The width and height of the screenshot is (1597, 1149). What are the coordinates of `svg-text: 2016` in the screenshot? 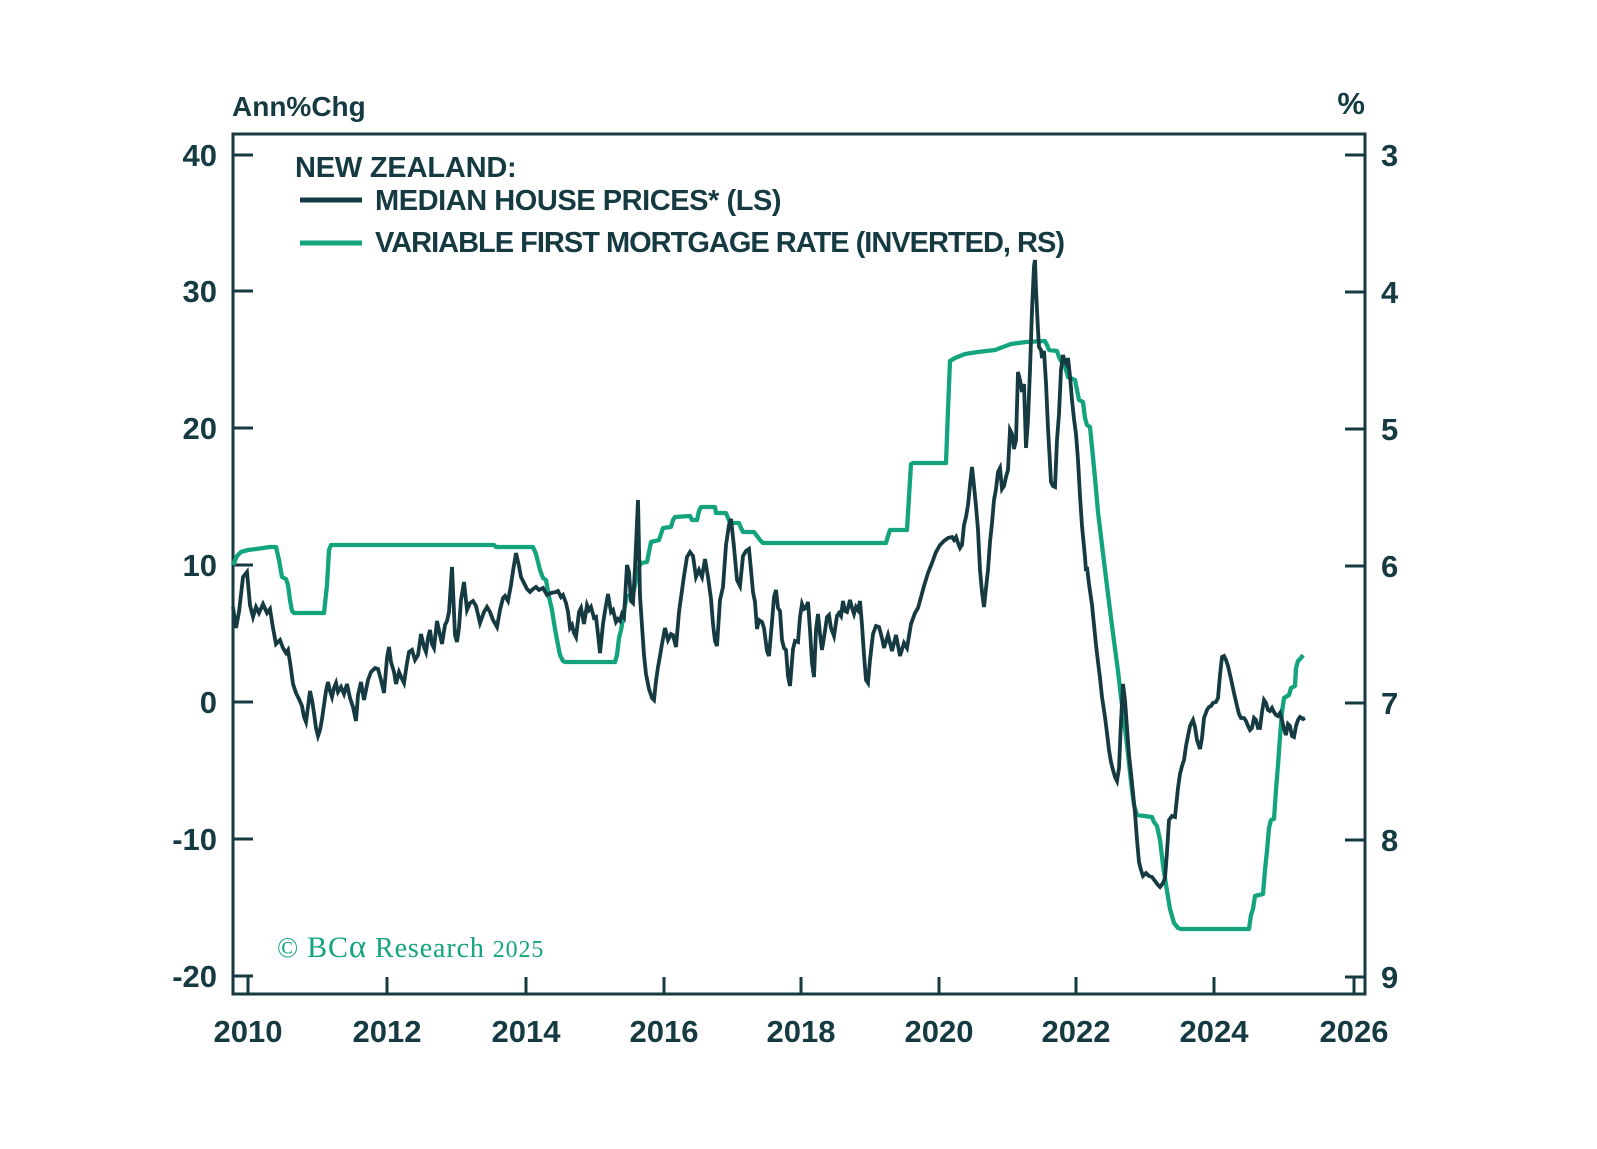 It's located at (664, 1031).